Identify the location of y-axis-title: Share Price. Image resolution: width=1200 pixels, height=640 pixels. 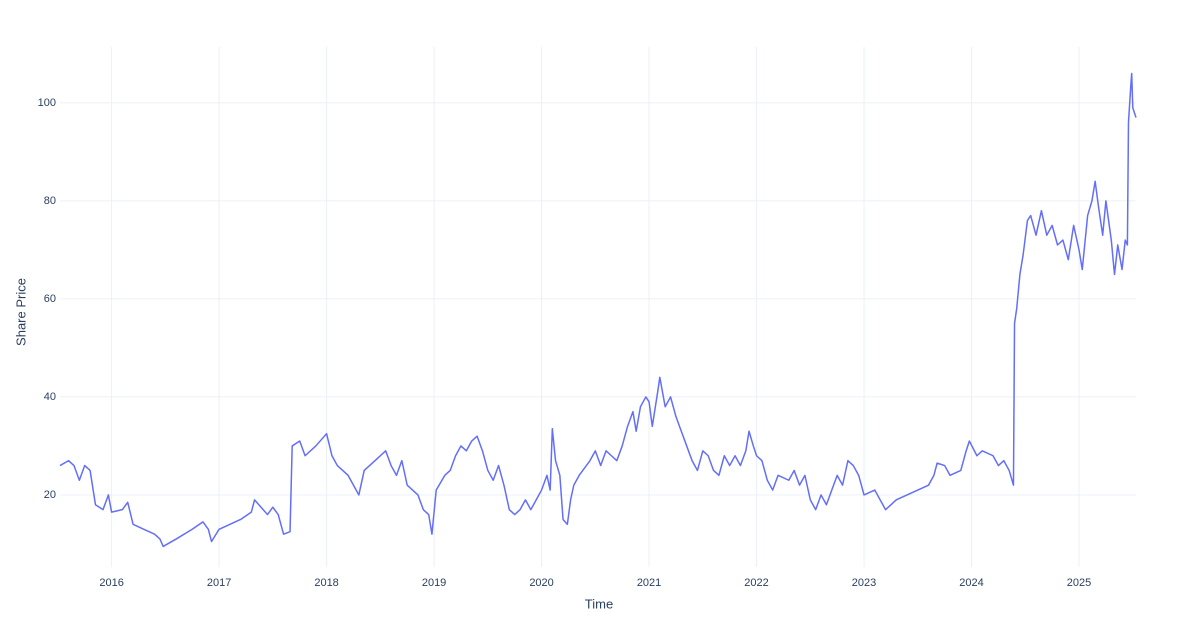
(20, 312).